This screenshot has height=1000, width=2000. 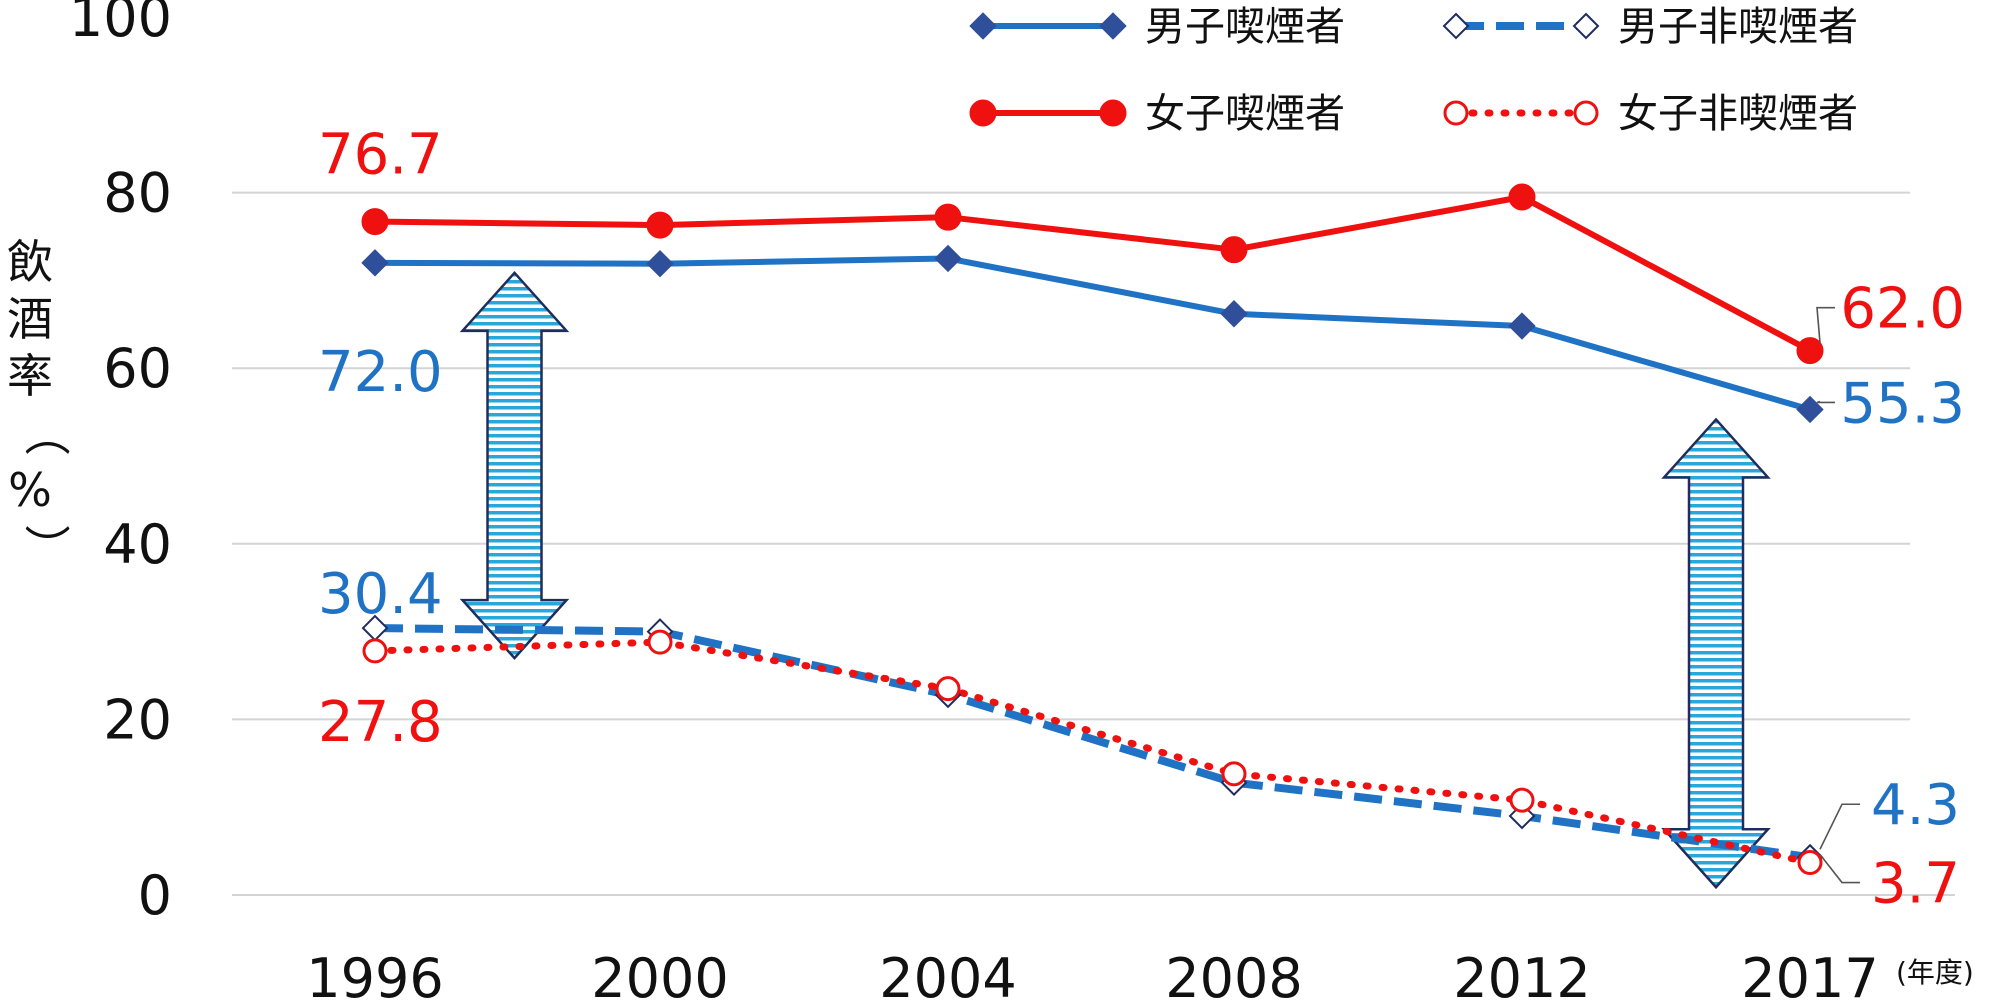 What do you see at coordinates (1738, 114) in the screenshot?
I see `legend-label: 女子非喫煙者` at bounding box center [1738, 114].